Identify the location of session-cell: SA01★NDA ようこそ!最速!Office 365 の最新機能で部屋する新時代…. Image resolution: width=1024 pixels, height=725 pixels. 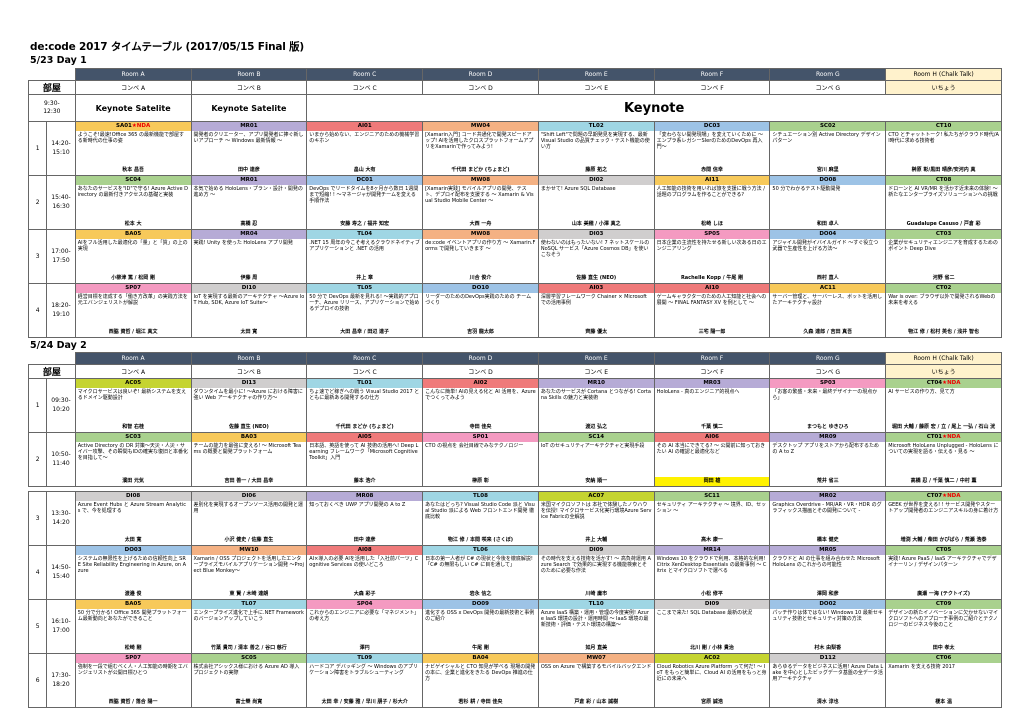
(133, 148).